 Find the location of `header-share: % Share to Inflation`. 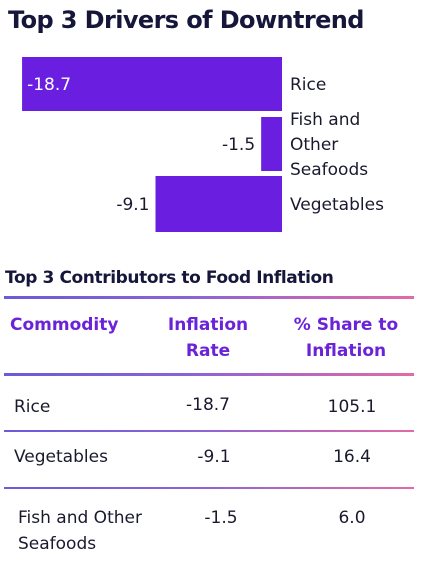

header-share: % Share to Inflation is located at coordinates (346, 338).